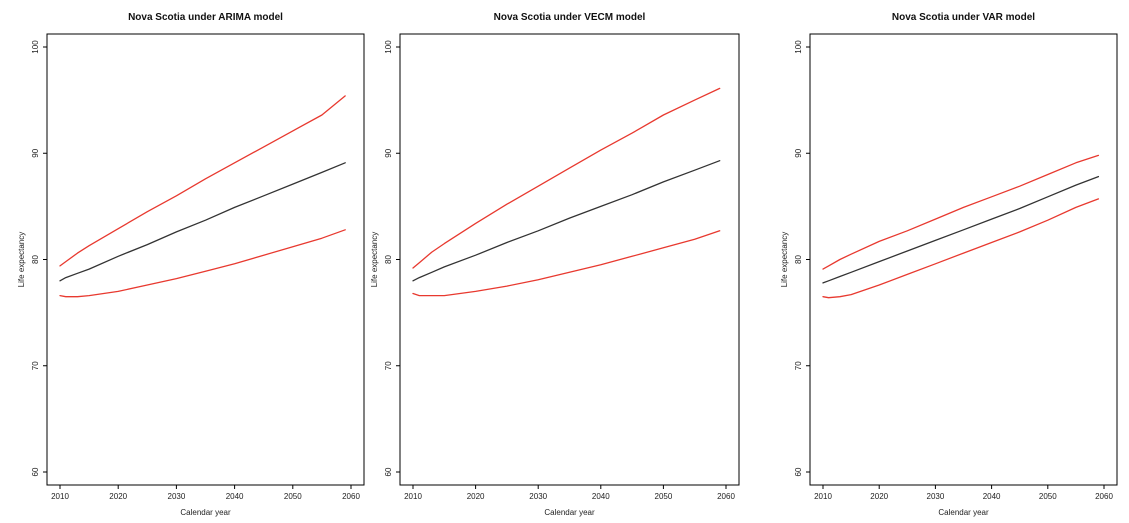 The image size is (1129, 523). What do you see at coordinates (570, 17) in the screenshot?
I see `chart-title: Nova Scotia under VECM model` at bounding box center [570, 17].